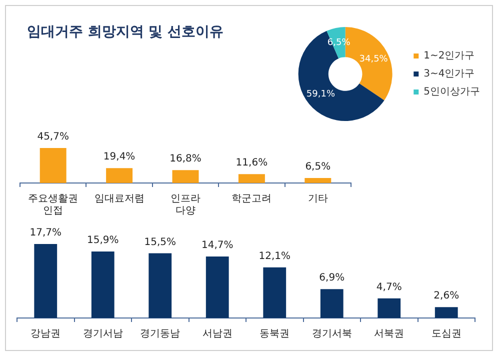  What do you see at coordinates (119, 157) in the screenshot?
I see `data-label: 19,4%` at bounding box center [119, 157].